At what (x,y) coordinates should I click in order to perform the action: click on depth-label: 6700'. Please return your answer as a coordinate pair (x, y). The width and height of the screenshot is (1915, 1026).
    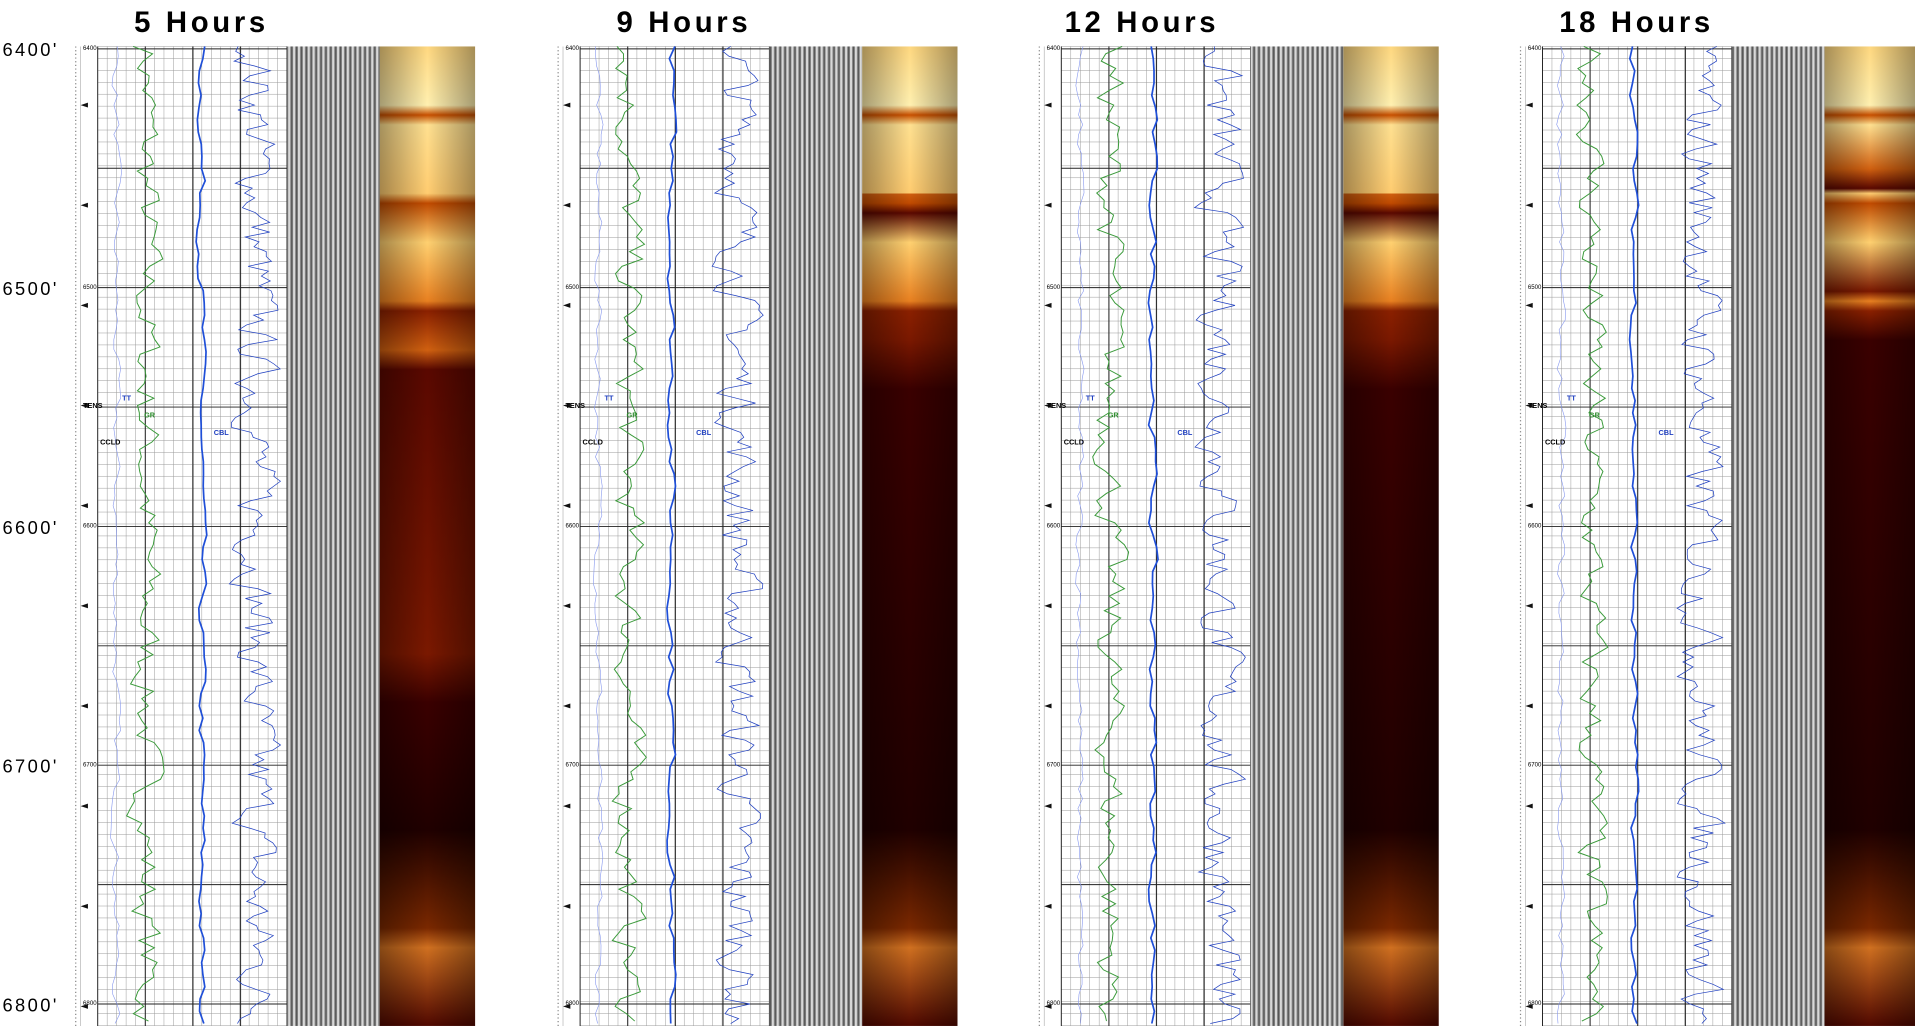
    Looking at the image, I should click on (30, 766).